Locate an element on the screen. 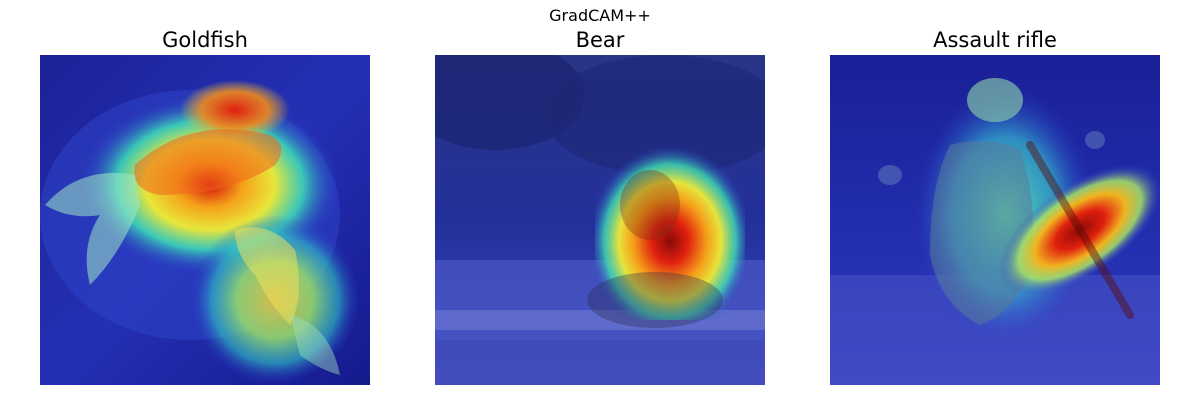  figure-title: GradCAM++ is located at coordinates (600, 15).